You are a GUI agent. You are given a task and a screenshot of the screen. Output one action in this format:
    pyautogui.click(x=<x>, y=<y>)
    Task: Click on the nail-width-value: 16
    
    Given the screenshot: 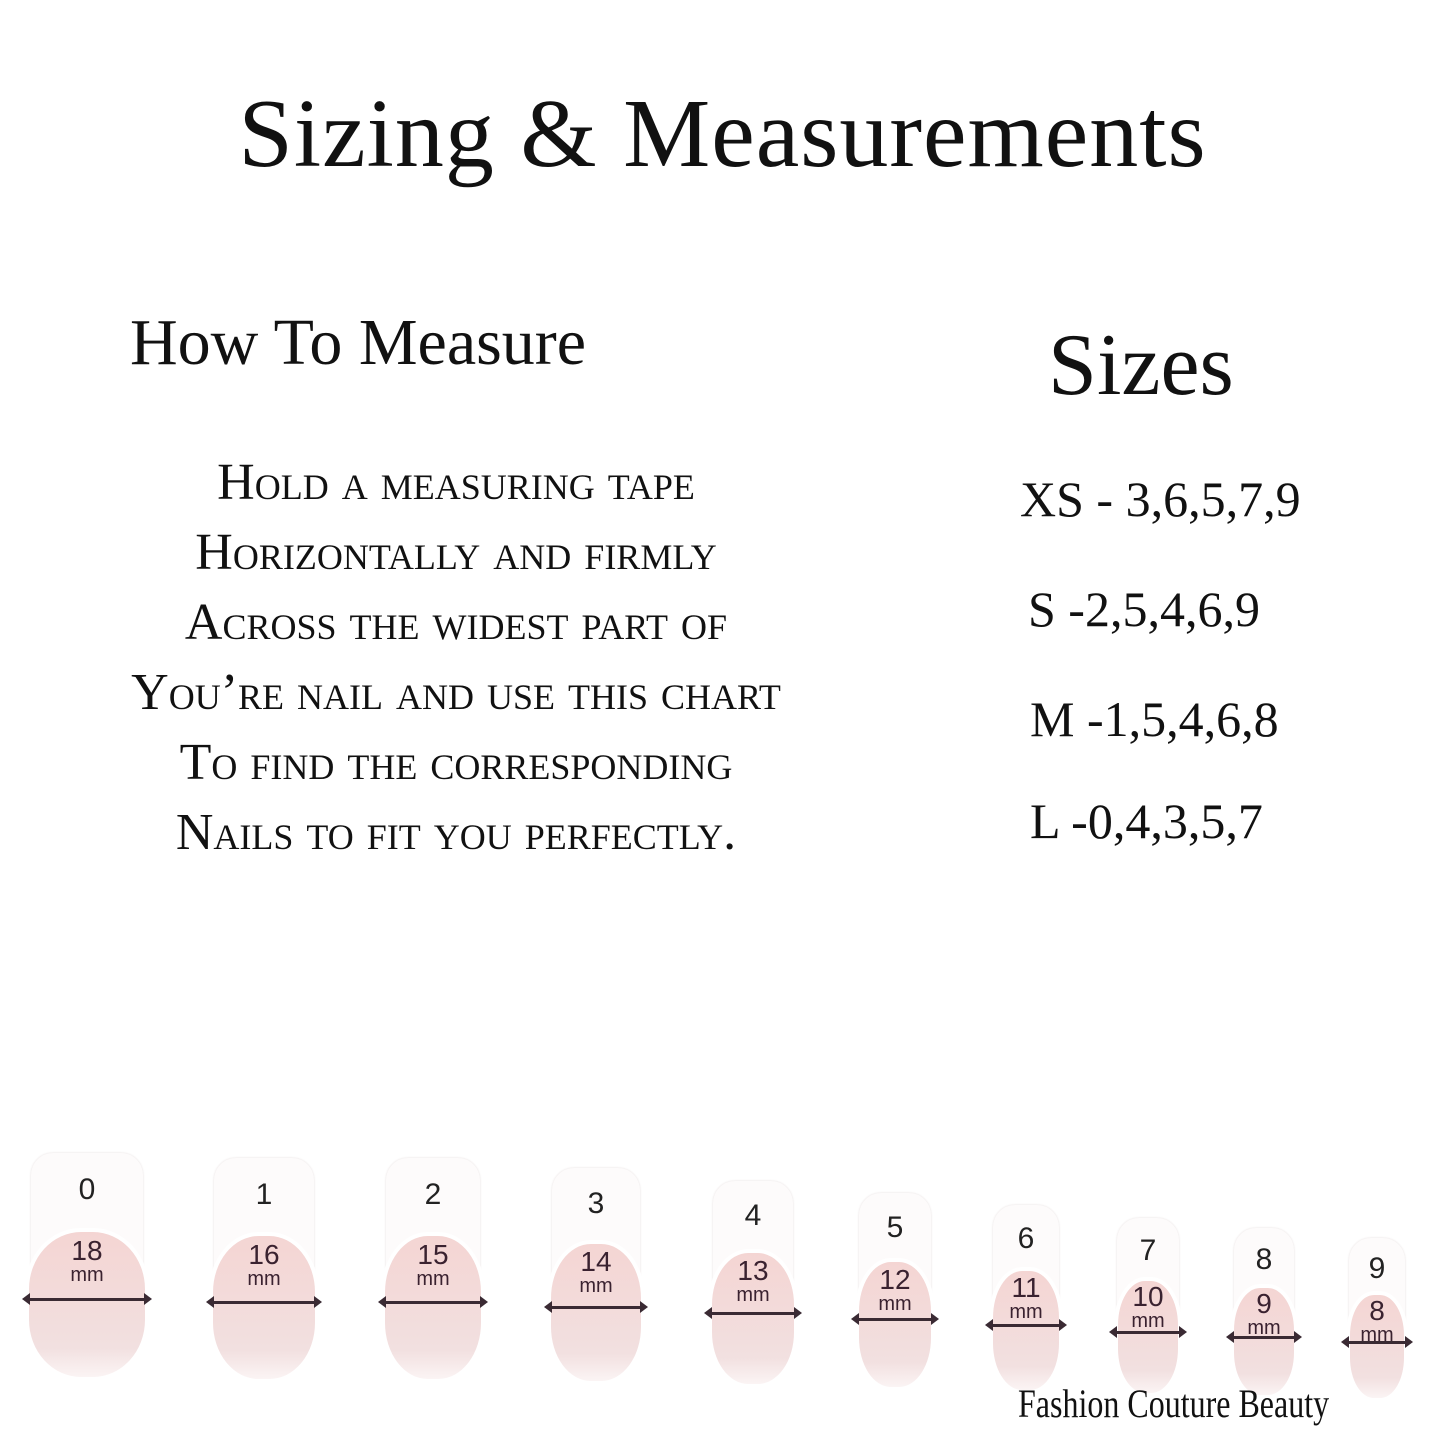 What is the action you would take?
    pyautogui.click(x=264, y=1254)
    